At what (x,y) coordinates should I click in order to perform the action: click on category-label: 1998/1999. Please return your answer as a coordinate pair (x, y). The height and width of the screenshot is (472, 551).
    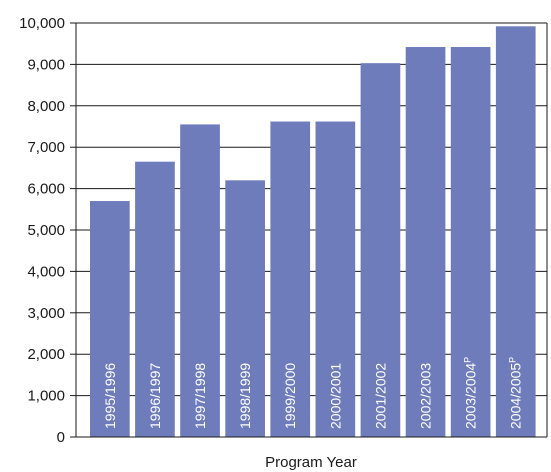
    Looking at the image, I should click on (245, 396).